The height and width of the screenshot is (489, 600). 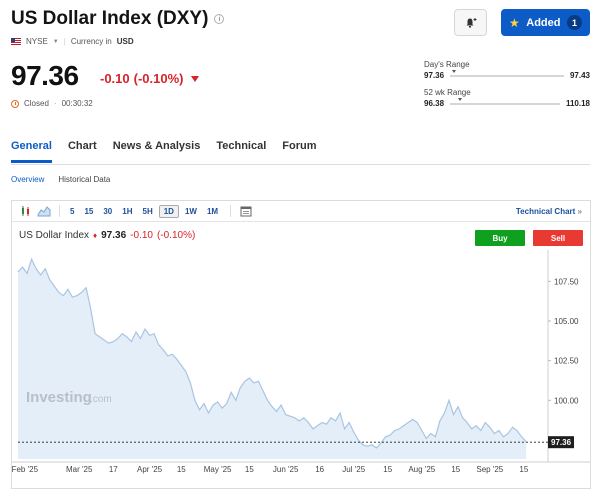 I want to click on chart-change: -0.10, so click(x=141, y=235).